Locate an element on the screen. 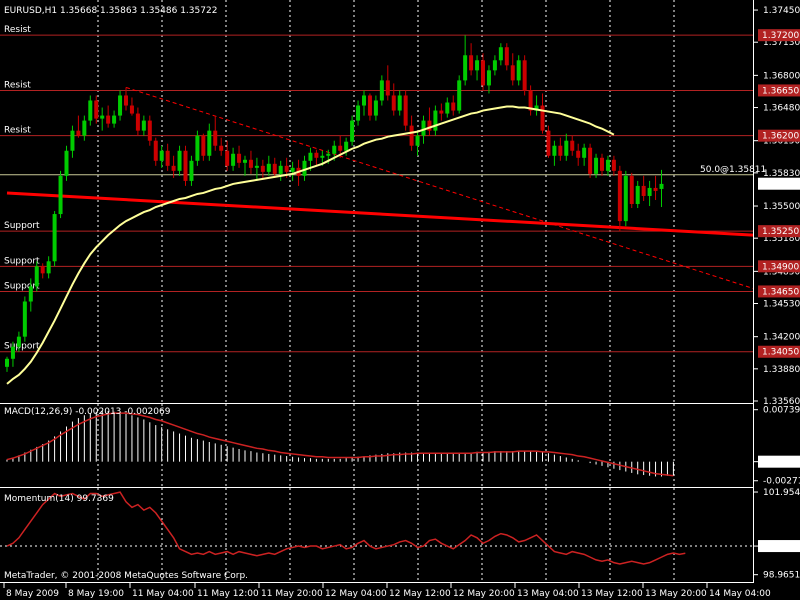 The image size is (800, 600). momentum-polyline is located at coordinates (346, 528).